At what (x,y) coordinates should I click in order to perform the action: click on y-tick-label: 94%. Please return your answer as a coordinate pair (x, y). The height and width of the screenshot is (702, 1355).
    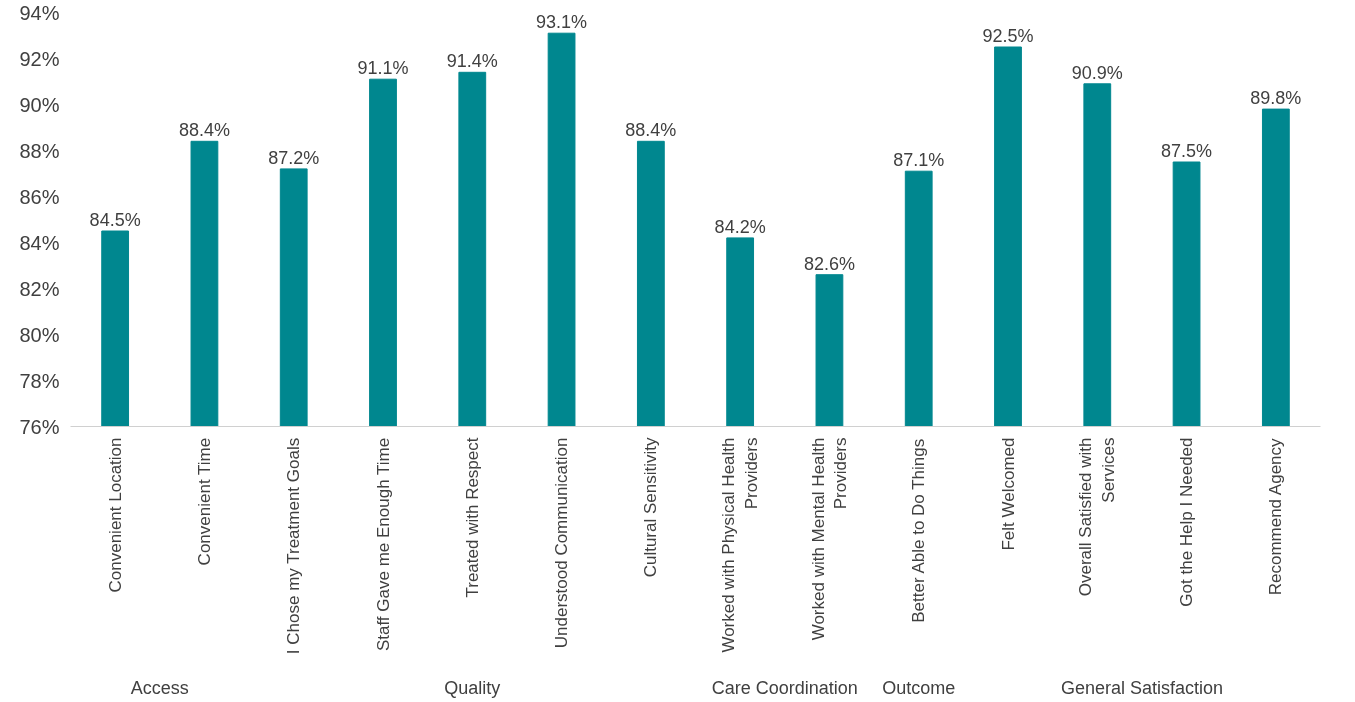
    Looking at the image, I should click on (39, 12).